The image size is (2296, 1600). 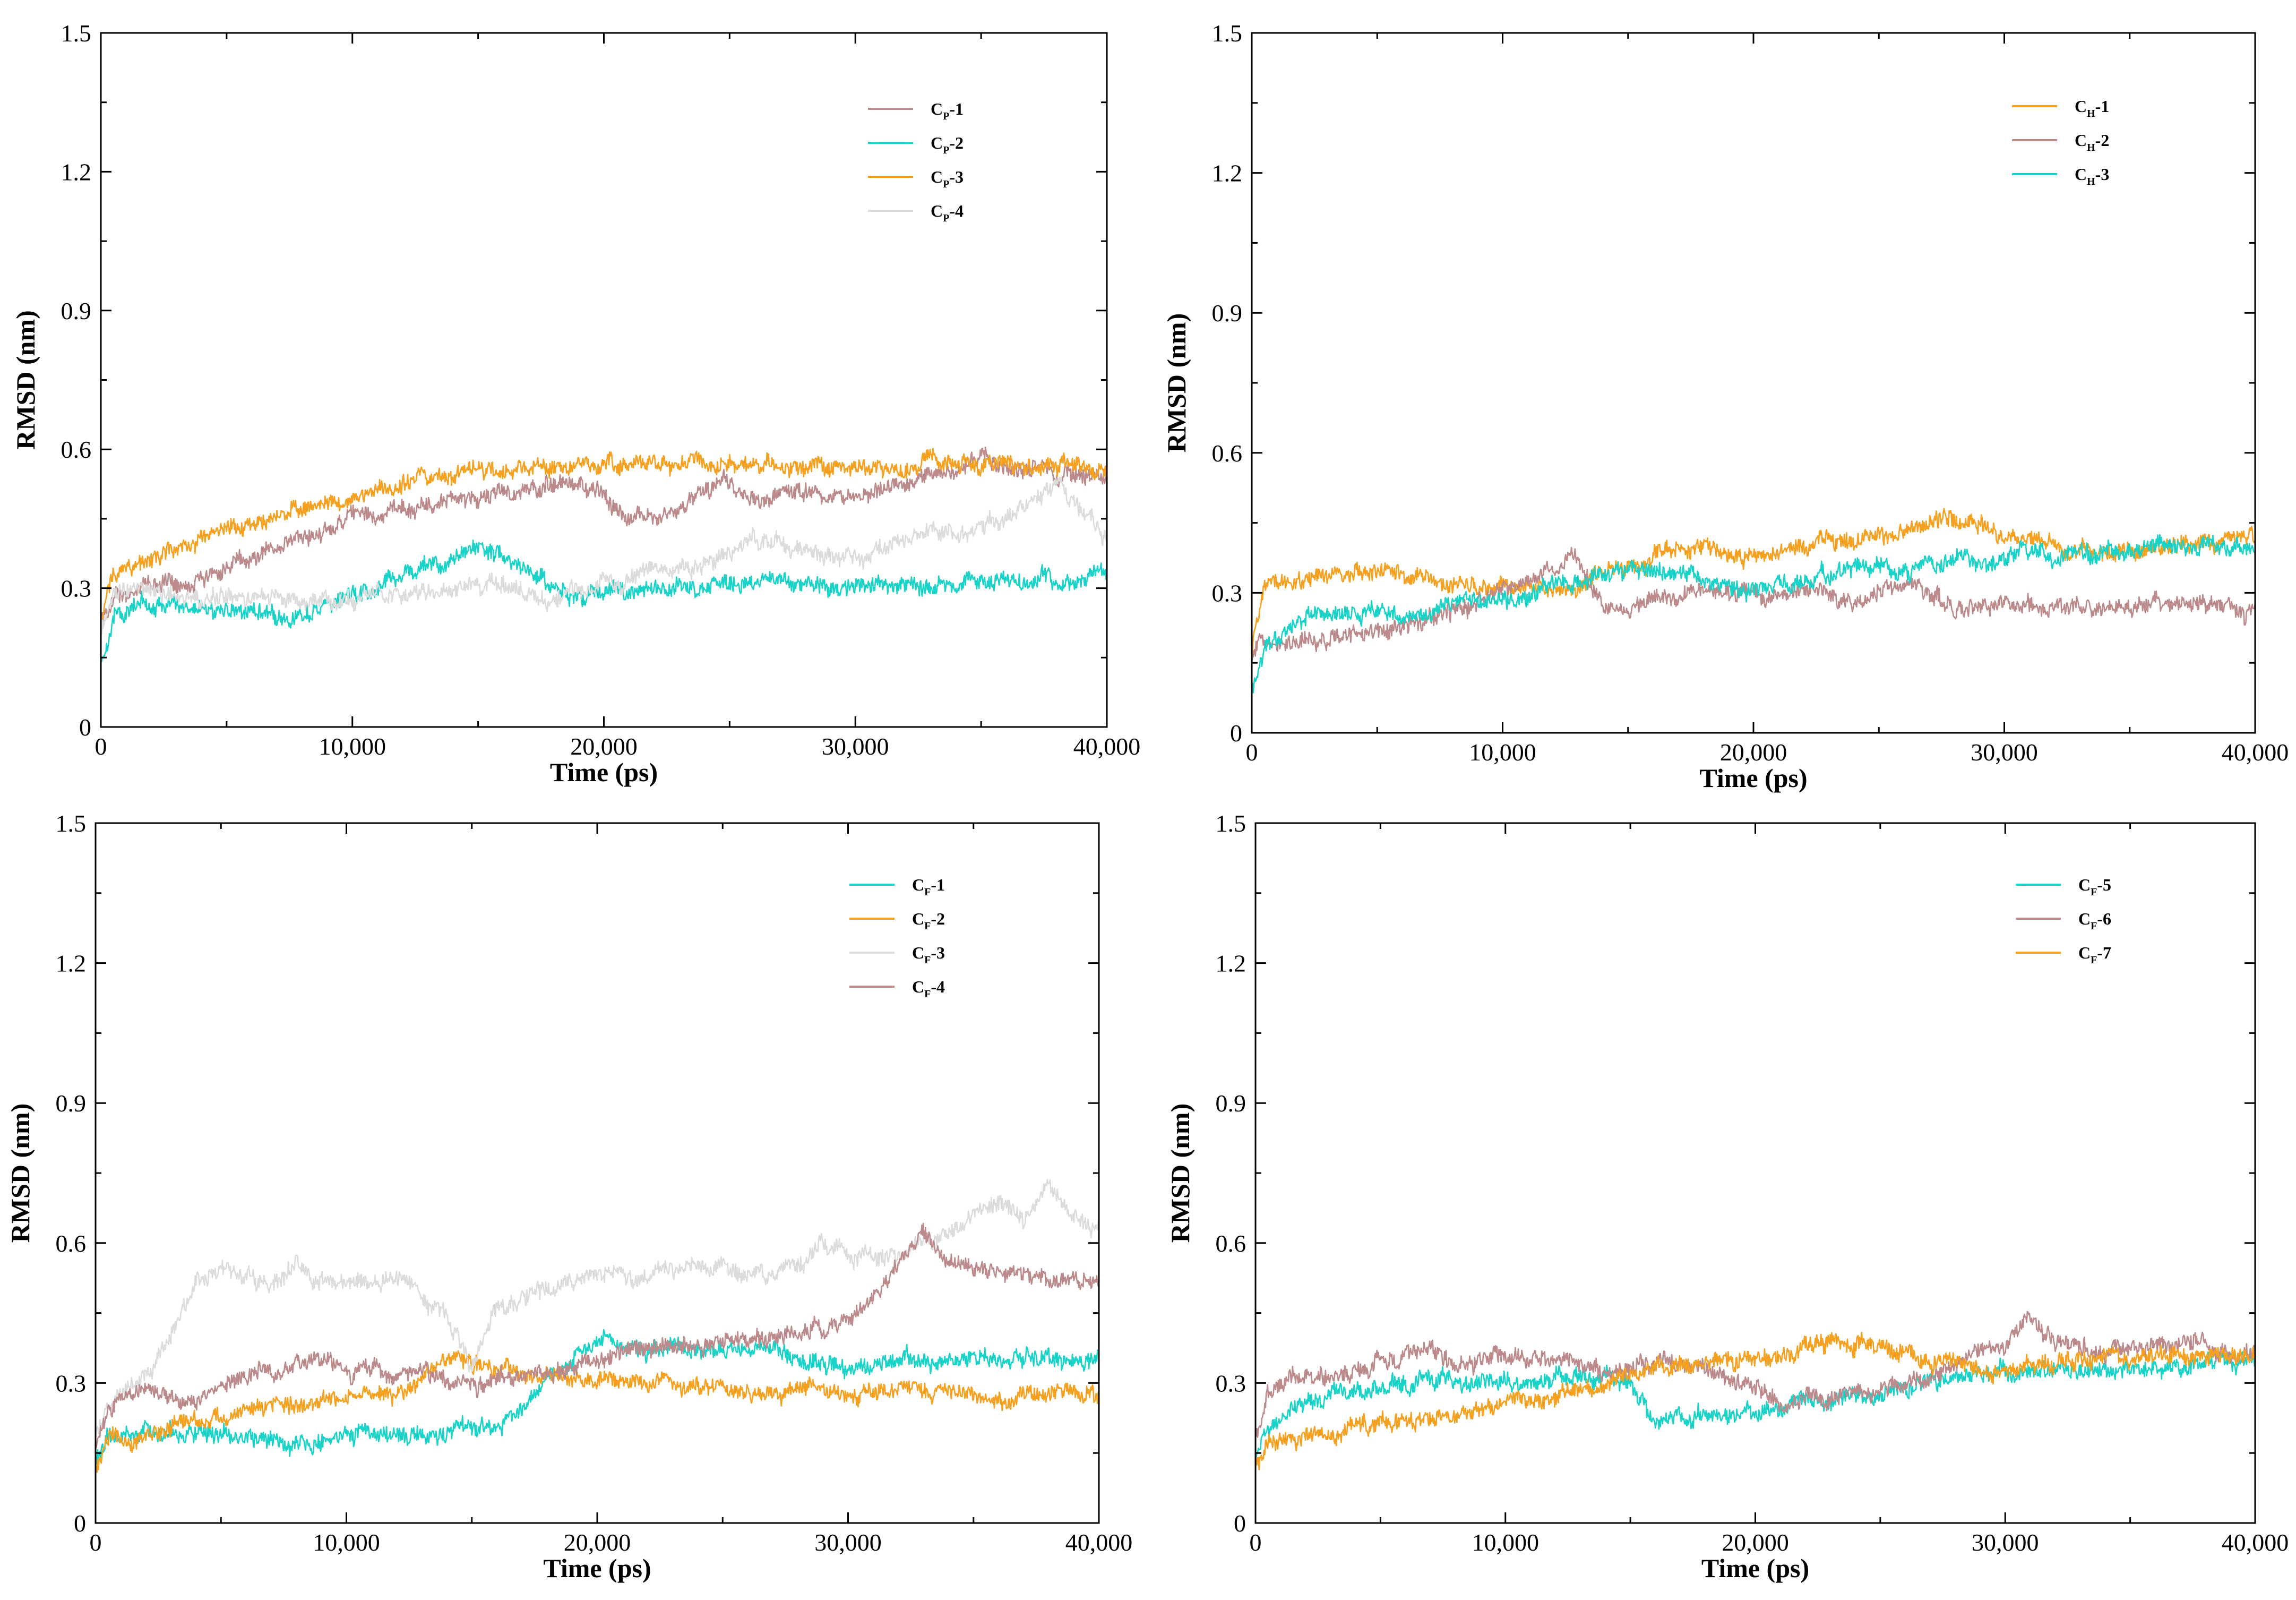 What do you see at coordinates (928, 886) in the screenshot?
I see `legend-label-cf-1: CF-1` at bounding box center [928, 886].